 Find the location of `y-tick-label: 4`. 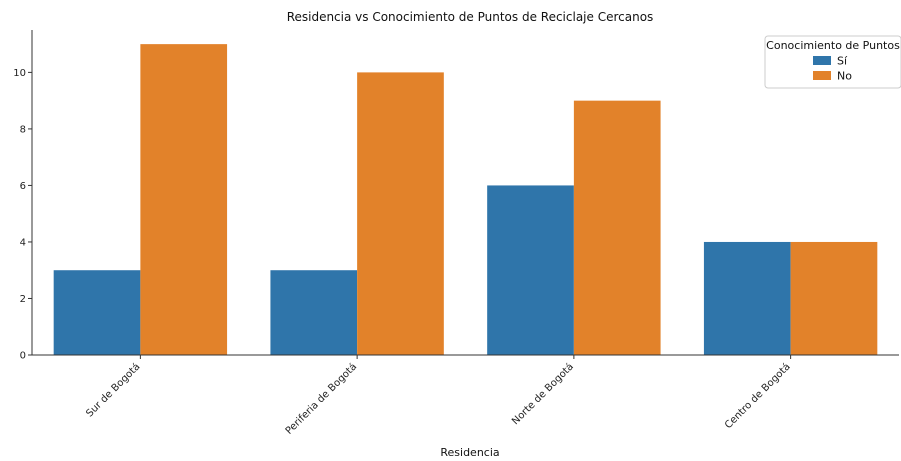

y-tick-label: 4 is located at coordinates (23, 242).